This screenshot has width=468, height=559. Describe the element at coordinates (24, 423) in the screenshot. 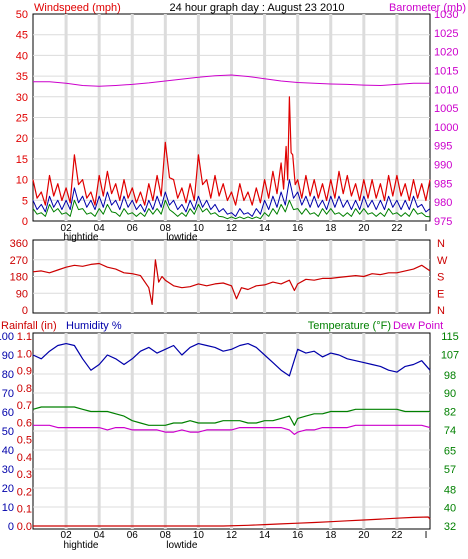

I see `rainfall-tick-label: 0.6` at that location.